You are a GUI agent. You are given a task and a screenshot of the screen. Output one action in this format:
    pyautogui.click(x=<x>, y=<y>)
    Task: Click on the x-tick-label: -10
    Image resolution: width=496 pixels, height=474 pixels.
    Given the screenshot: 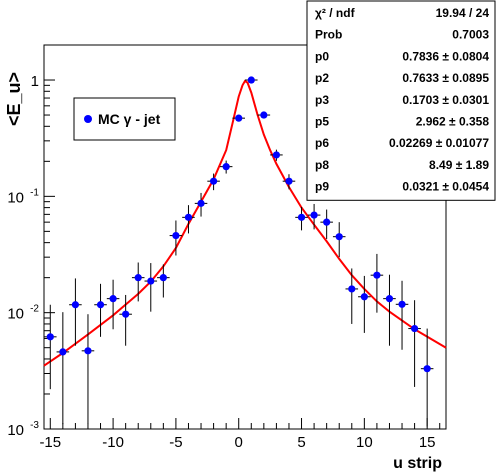 What is the action you would take?
    pyautogui.click(x=113, y=442)
    